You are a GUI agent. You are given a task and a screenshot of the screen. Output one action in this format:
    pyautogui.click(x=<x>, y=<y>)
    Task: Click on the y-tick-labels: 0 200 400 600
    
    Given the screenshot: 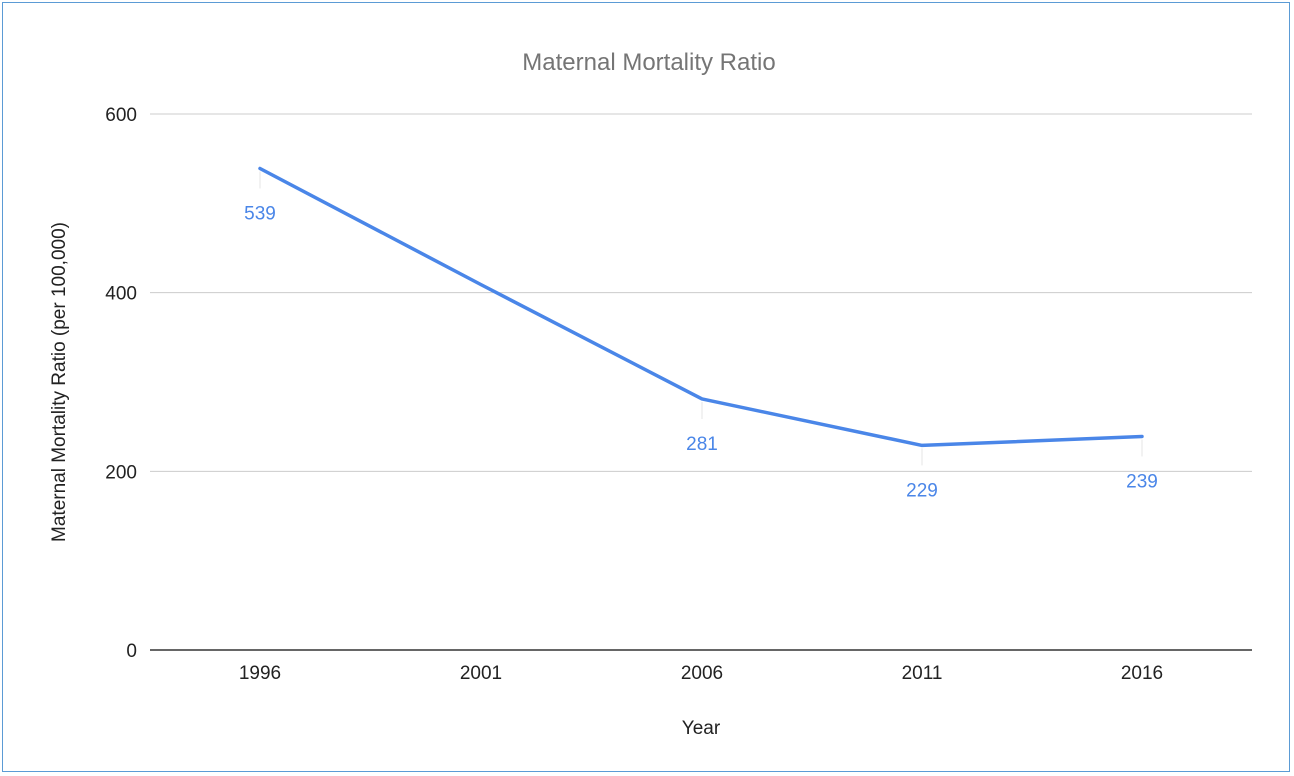 What is the action you would take?
    pyautogui.click(x=121, y=383)
    